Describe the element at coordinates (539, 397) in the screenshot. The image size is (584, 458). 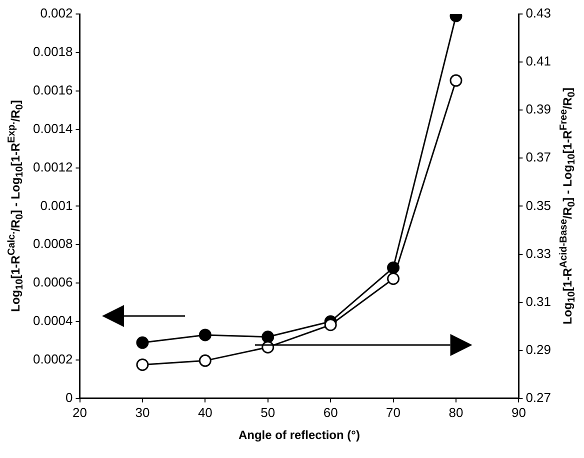
I see `y2-tick-label: 0.27` at that location.